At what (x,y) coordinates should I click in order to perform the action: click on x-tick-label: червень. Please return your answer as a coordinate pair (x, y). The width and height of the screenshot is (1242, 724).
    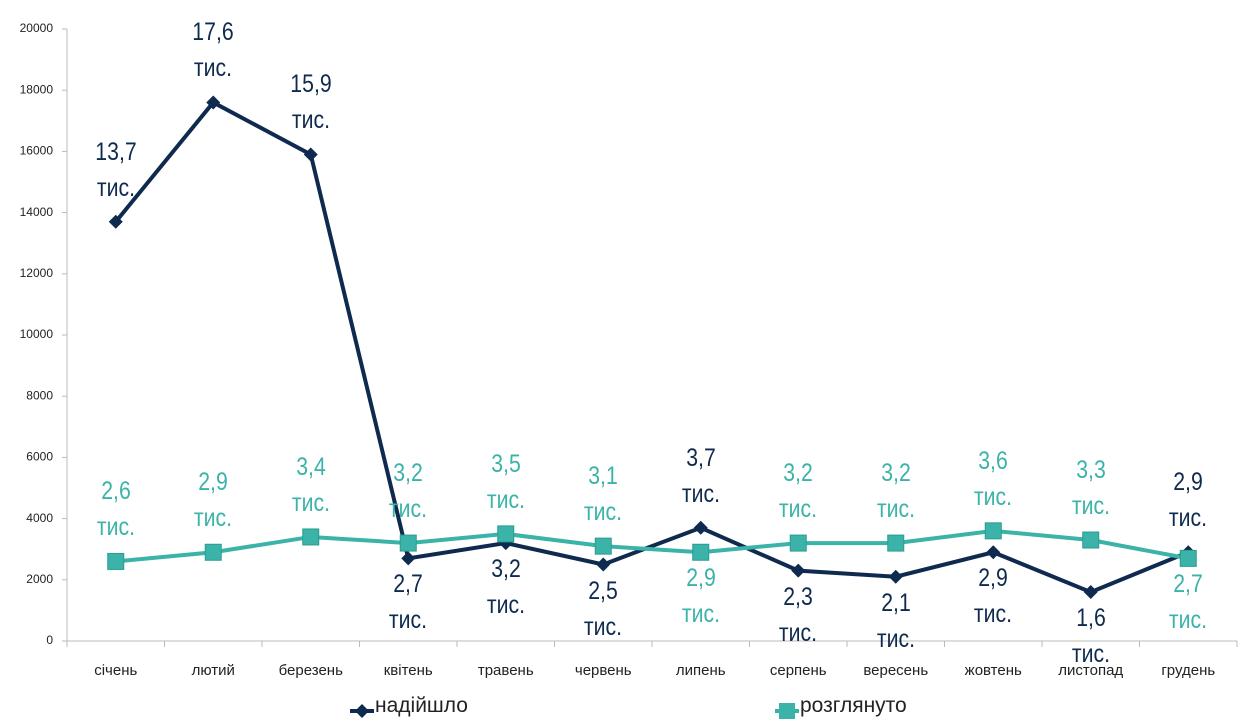
    Looking at the image, I should click on (603, 670).